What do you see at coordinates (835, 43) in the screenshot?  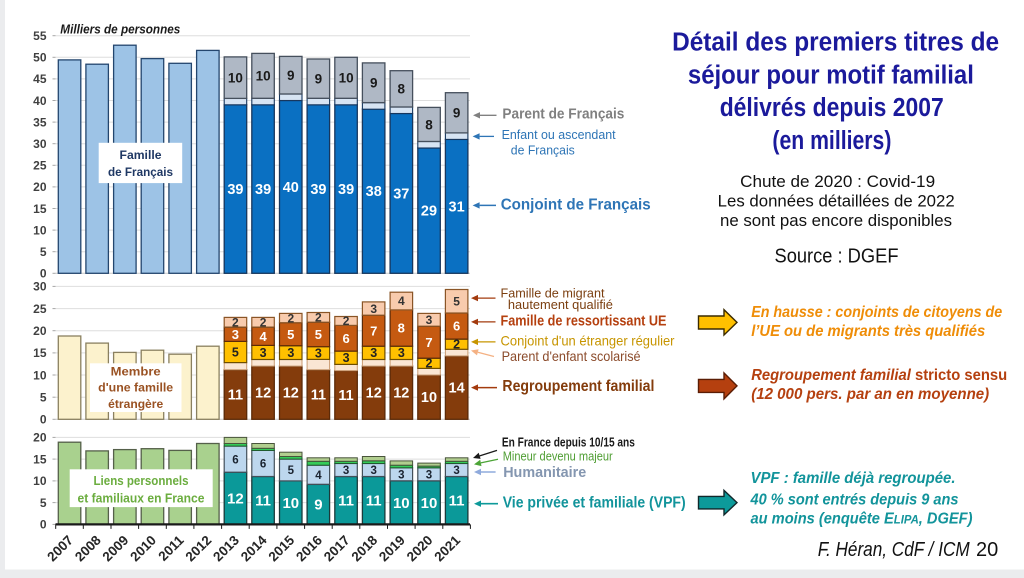 I see `svg-text: Détail des premiers titres de` at bounding box center [835, 43].